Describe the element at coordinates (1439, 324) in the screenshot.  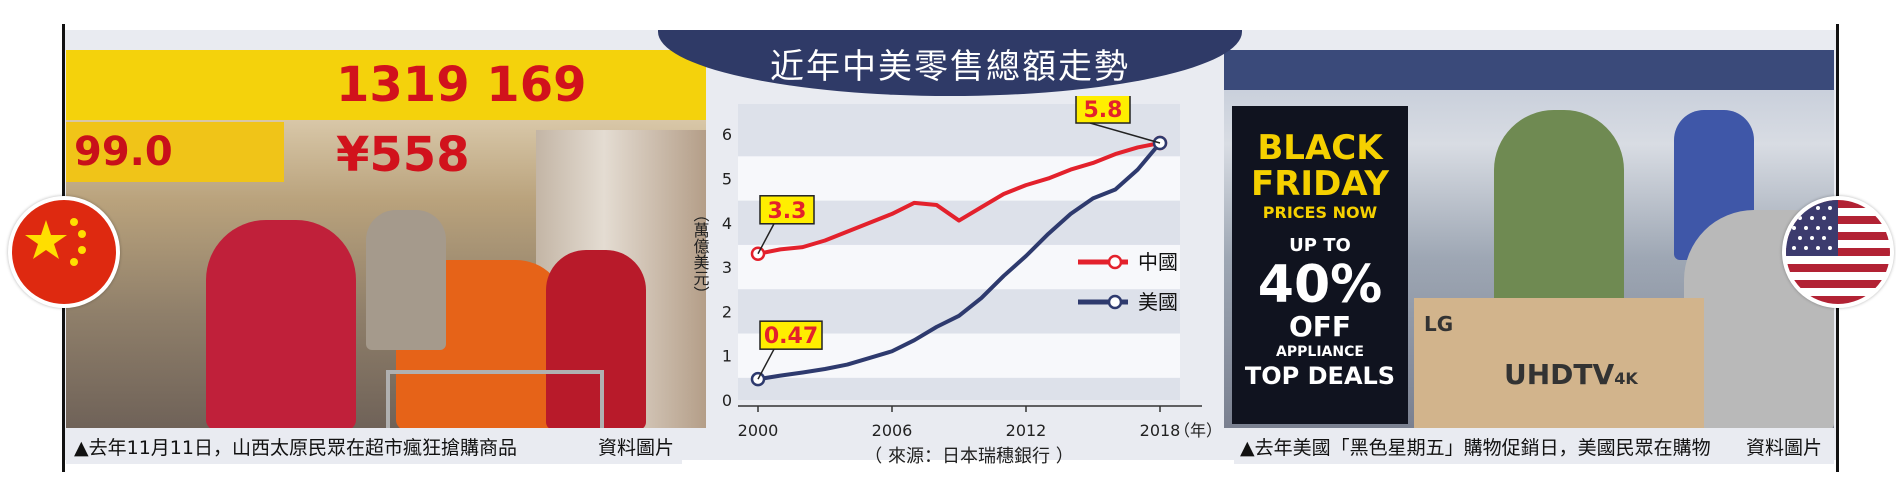
I see `tv-box-brand: LG` at that location.